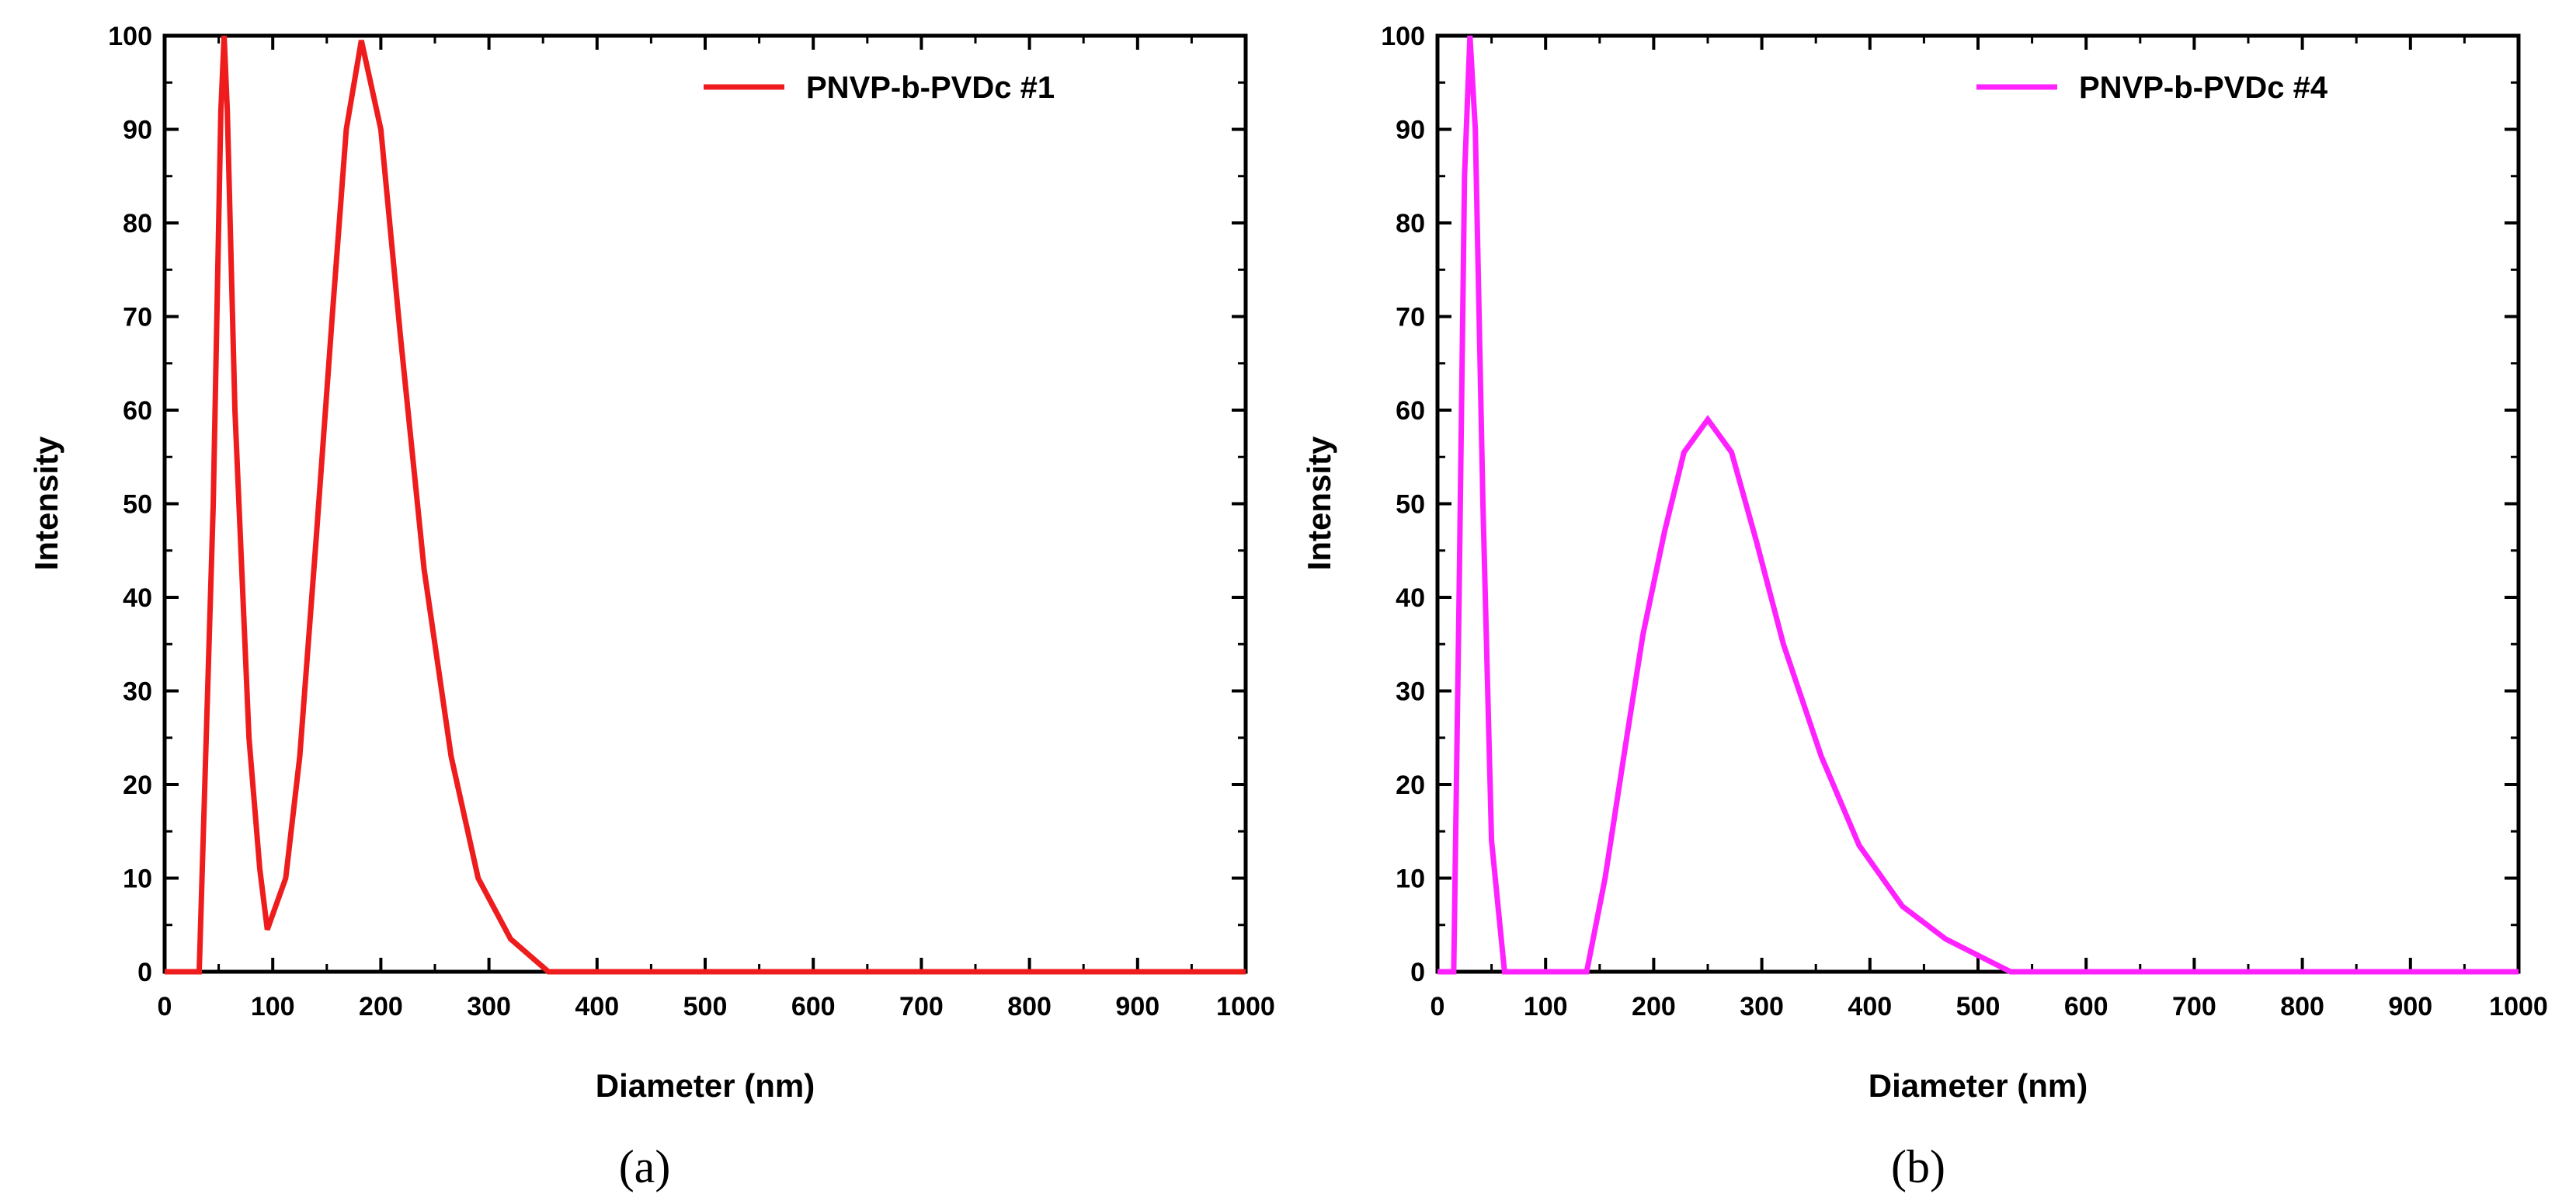 This screenshot has width=2576, height=1204. Describe the element at coordinates (1870, 1006) in the screenshot. I see `x-tick-label-b-400: 400` at that location.